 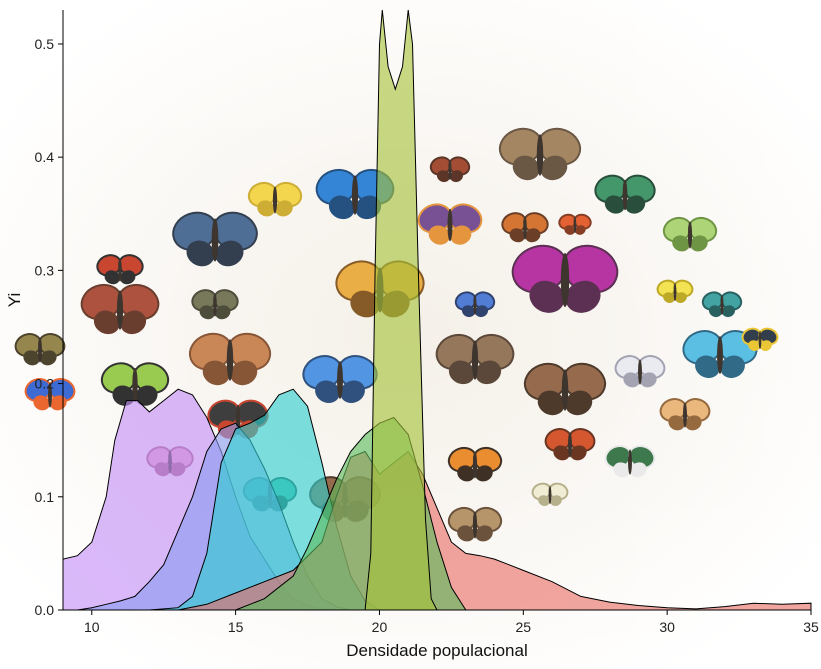 What do you see at coordinates (436, 650) in the screenshot?
I see `x-axis-title: Densidade populacional` at bounding box center [436, 650].